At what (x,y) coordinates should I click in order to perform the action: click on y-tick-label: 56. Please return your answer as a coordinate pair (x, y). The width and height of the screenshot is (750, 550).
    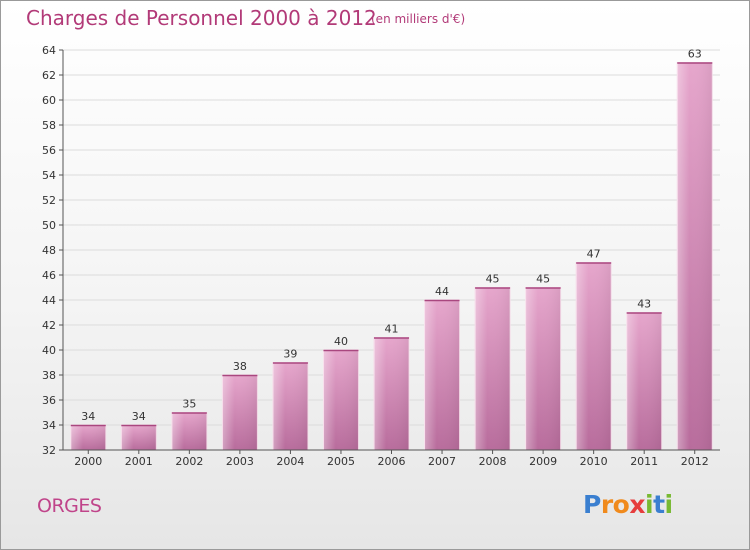
    Looking at the image, I should click on (49, 150).